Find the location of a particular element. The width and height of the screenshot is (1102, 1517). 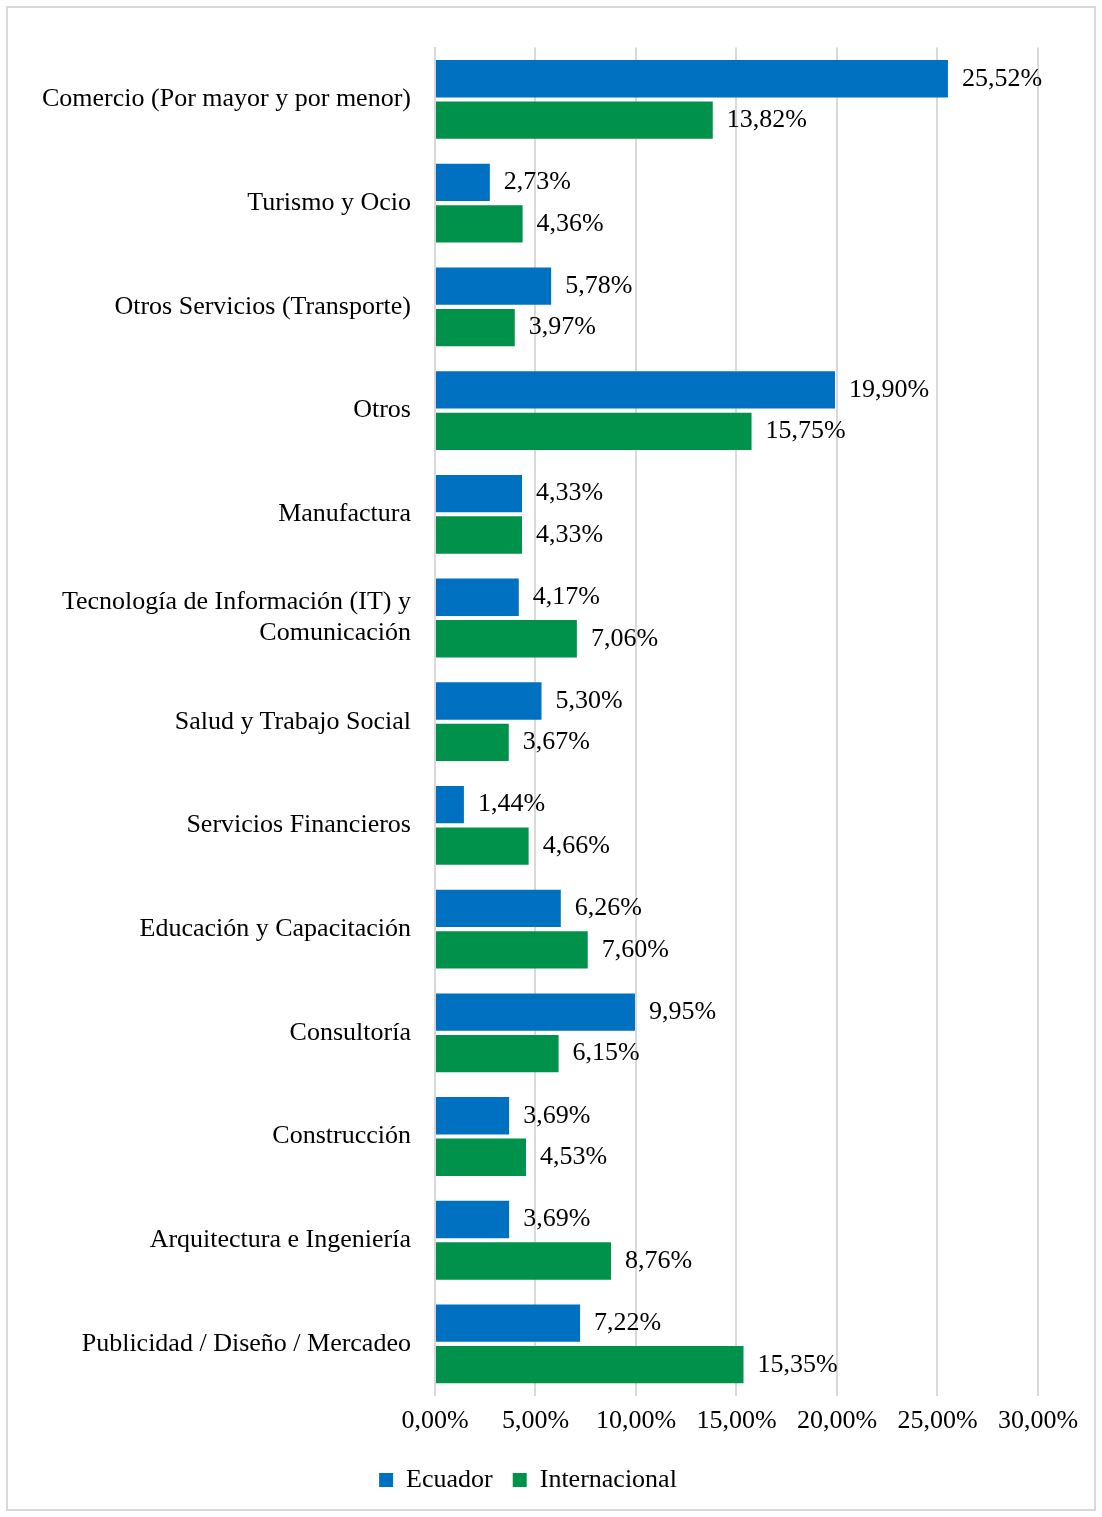

data-label: 7,06% is located at coordinates (624, 637).